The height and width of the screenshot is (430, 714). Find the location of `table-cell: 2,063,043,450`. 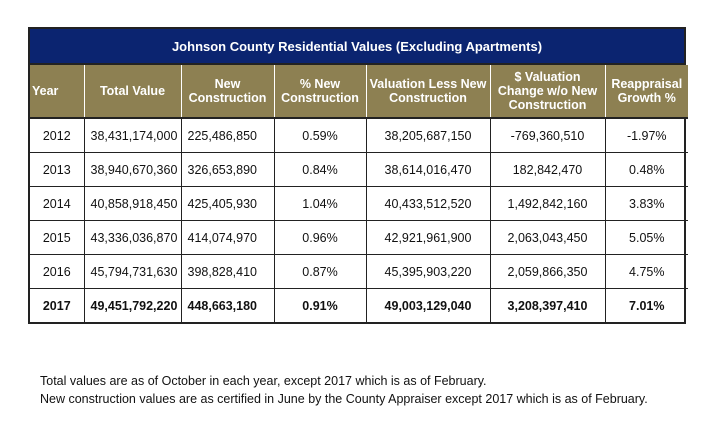

table-cell: 2,063,043,450 is located at coordinates (547, 237).